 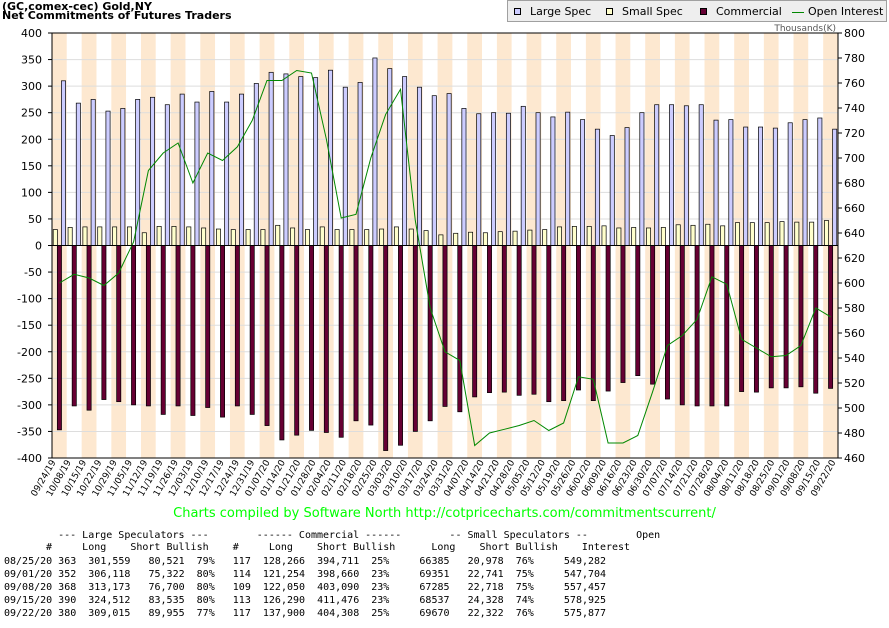 I want to click on legend-label-large-spec: Large Spec, so click(x=561, y=11).